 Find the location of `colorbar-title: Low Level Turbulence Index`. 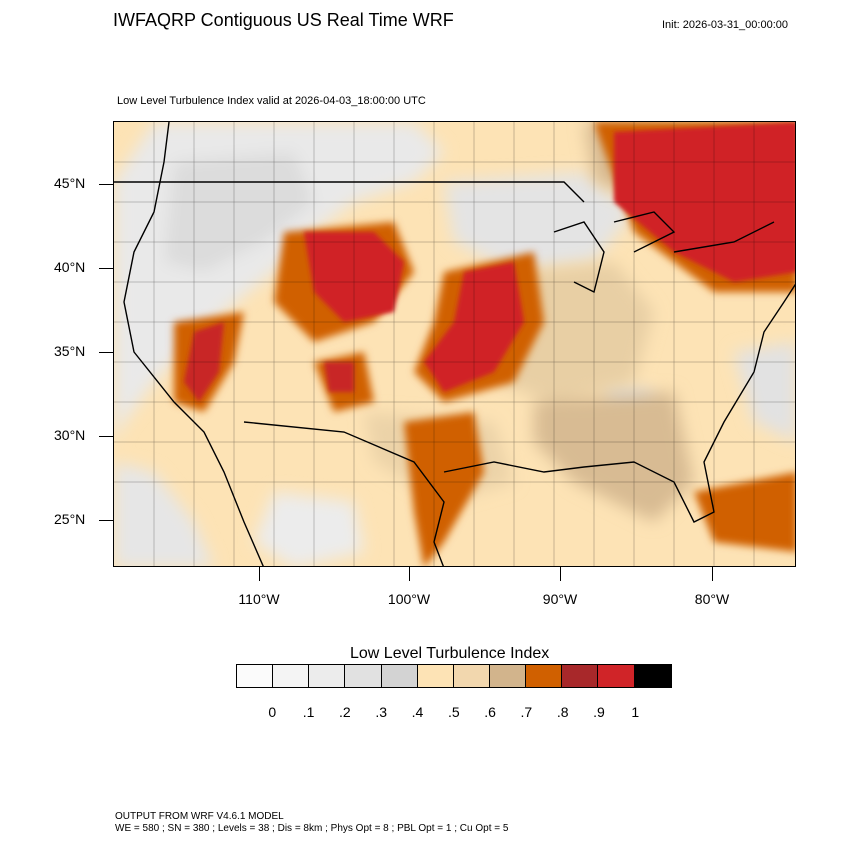

colorbar-title: Low Level Turbulence Index is located at coordinates (450, 653).